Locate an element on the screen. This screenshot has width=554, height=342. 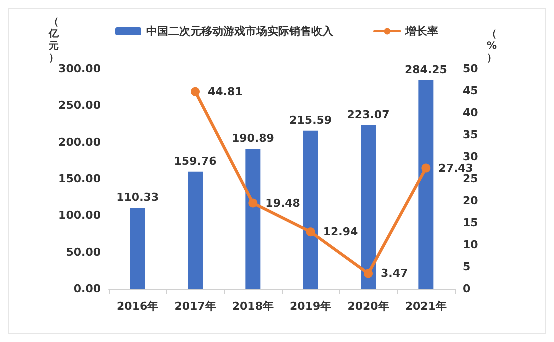
y-axis-title: （亿元） is located at coordinates (54, 40).